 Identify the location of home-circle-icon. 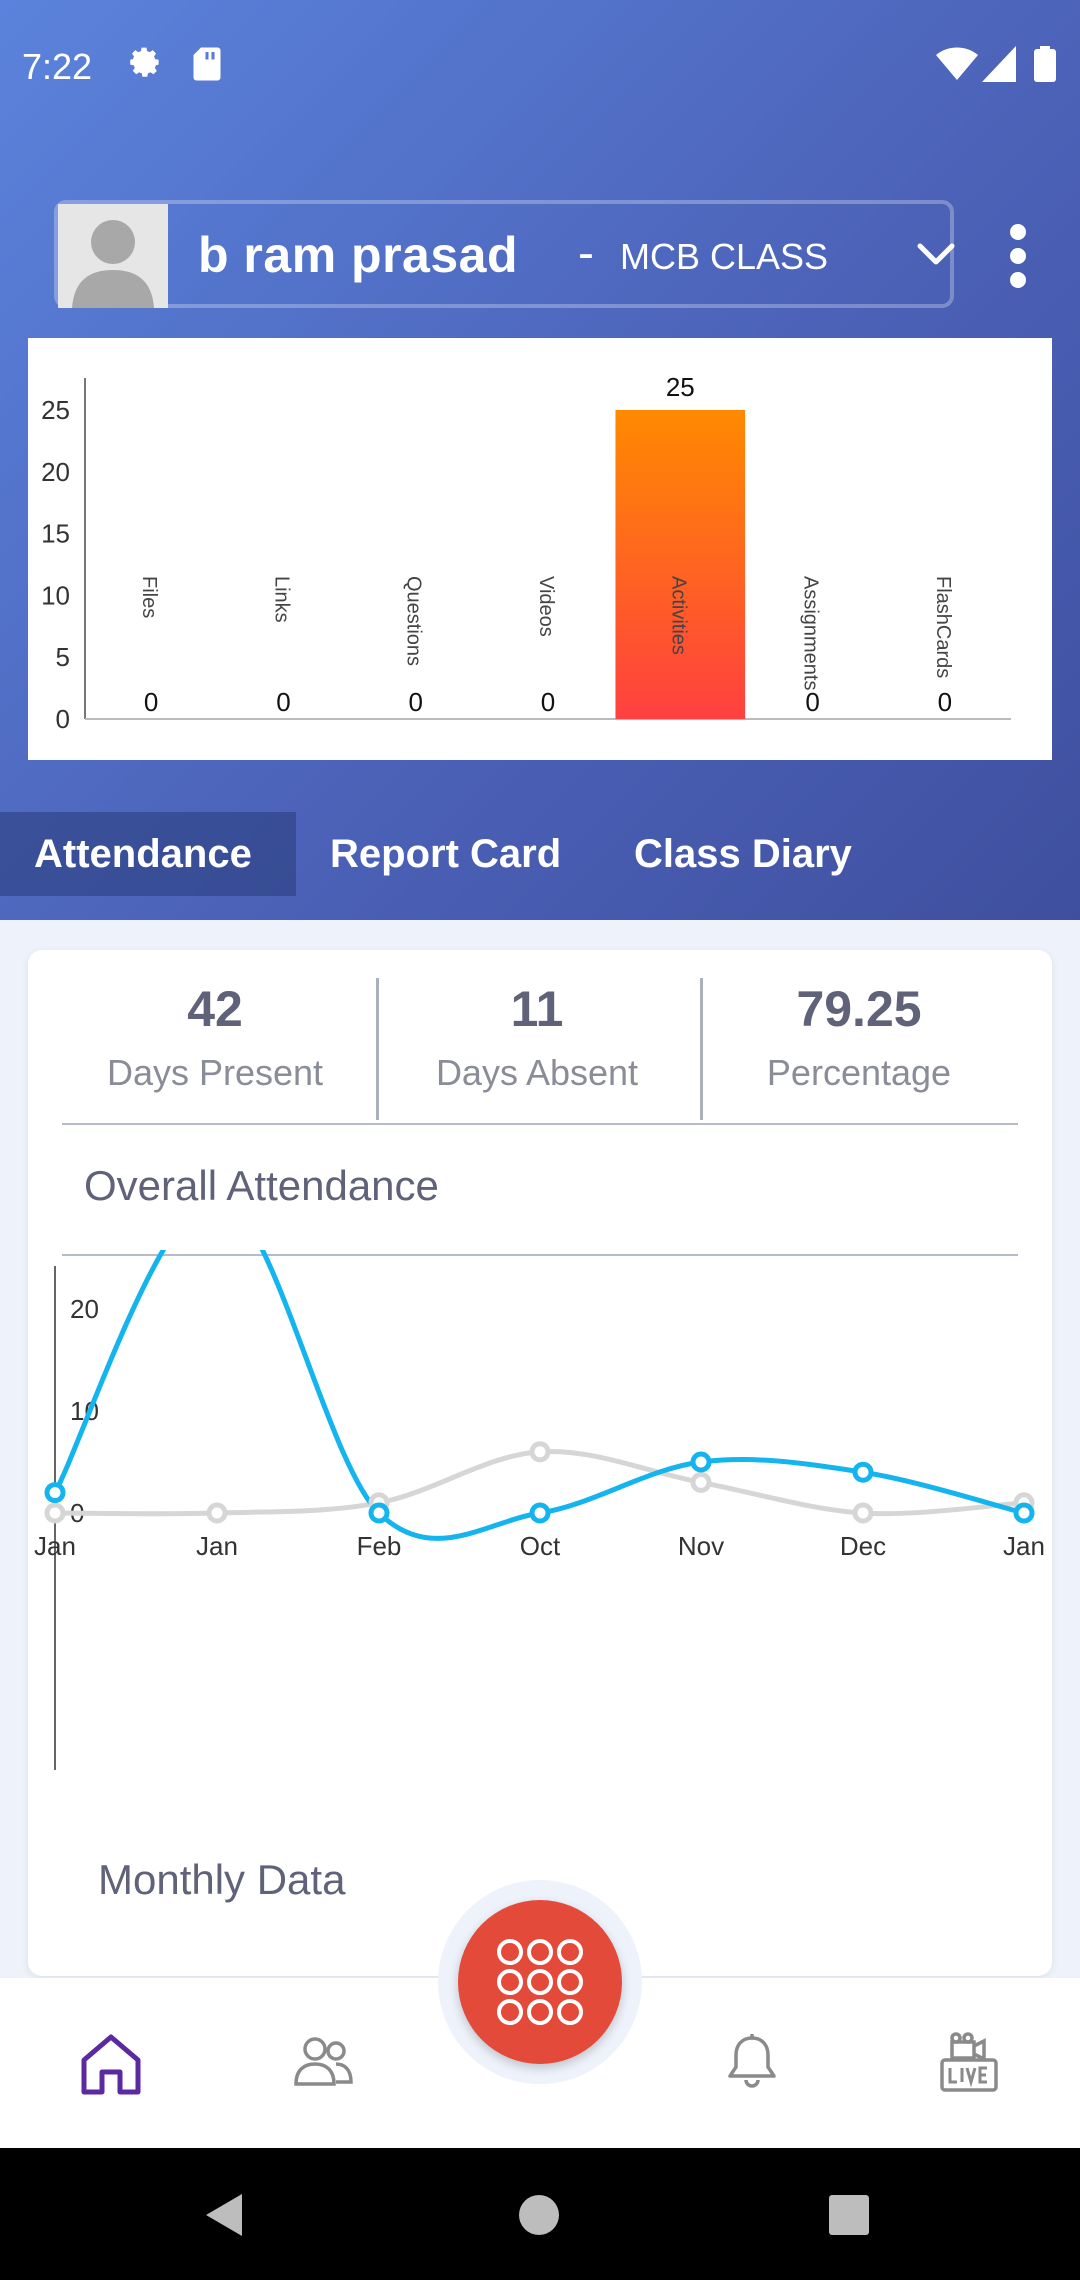
(539, 2215).